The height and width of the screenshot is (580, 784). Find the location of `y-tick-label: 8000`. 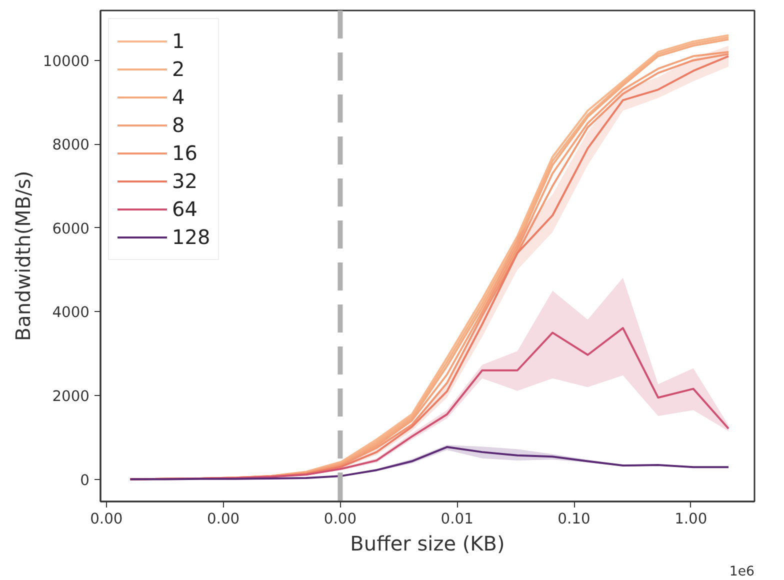

y-tick-label: 8000 is located at coordinates (71, 145).